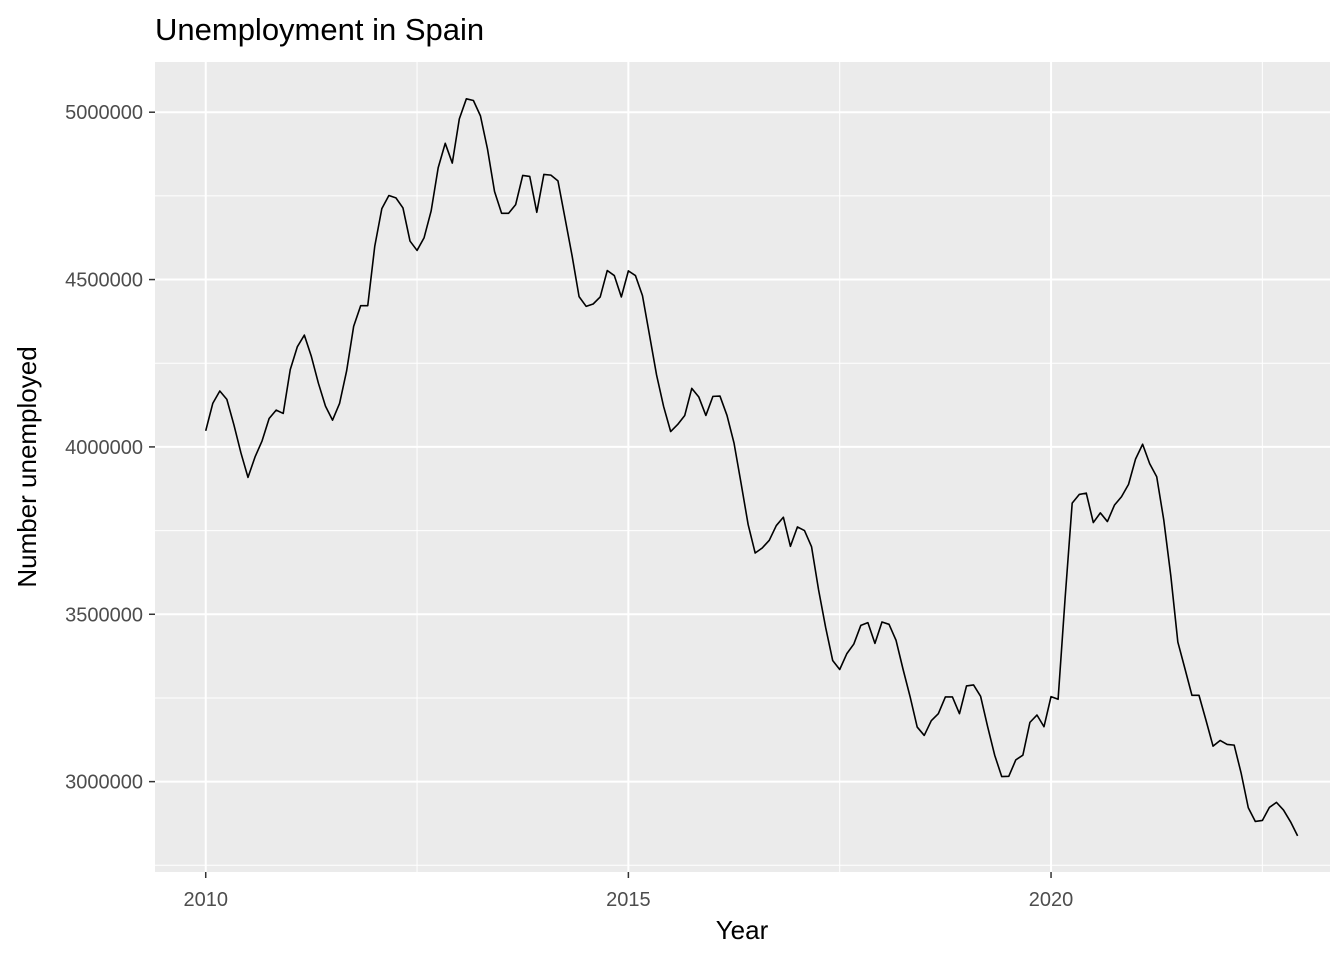 The height and width of the screenshot is (965, 1344). I want to click on y-axis-title: Number unemployed, so click(27, 466).